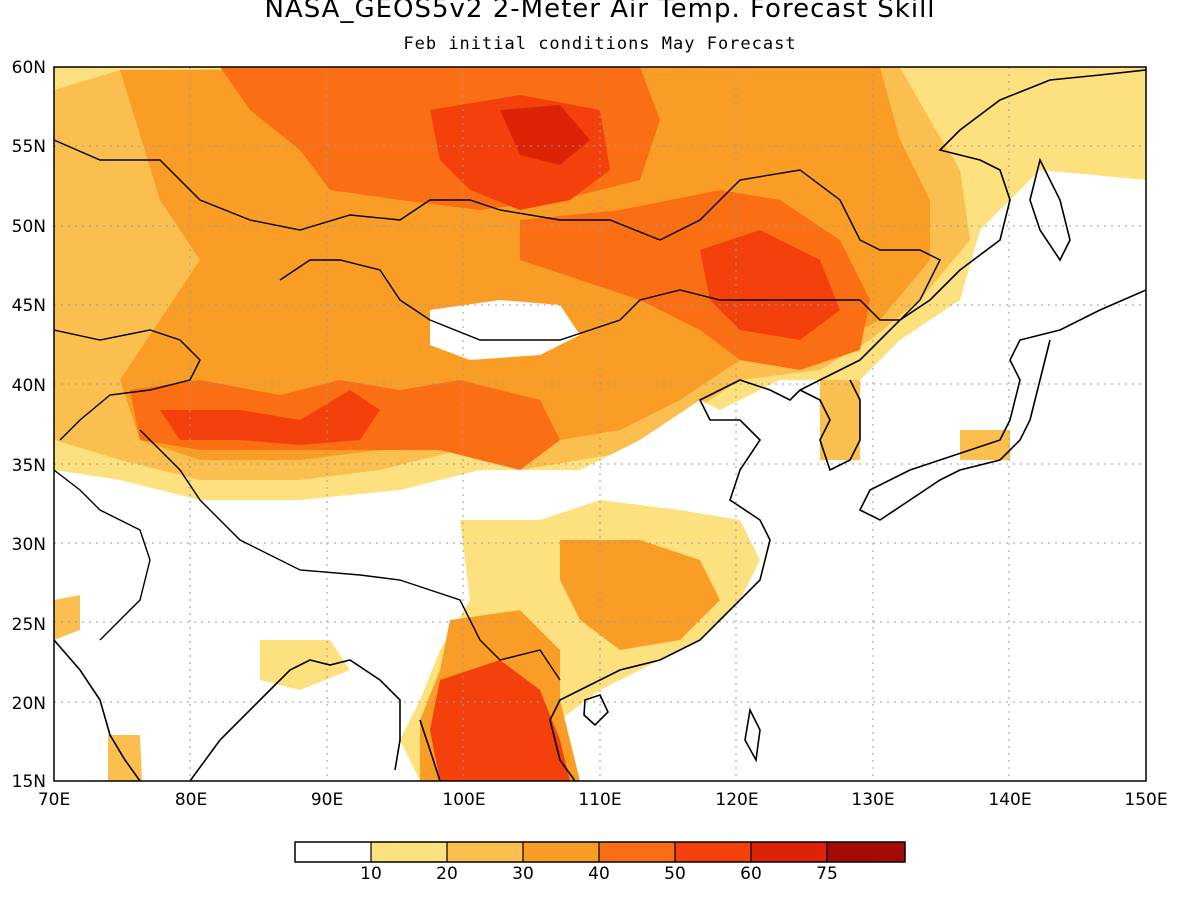 This screenshot has width=1200, height=900. Describe the element at coordinates (28, 782) in the screenshot. I see `lat-label-15n: 15N` at that location.